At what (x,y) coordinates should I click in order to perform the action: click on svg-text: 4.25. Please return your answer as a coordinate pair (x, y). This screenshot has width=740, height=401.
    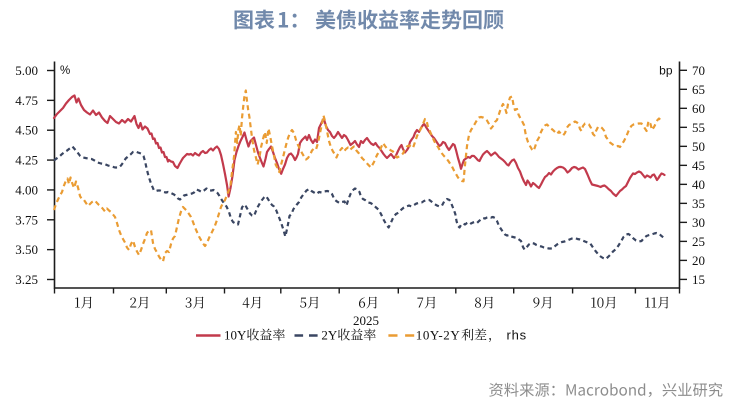
    Looking at the image, I should click on (26, 160).